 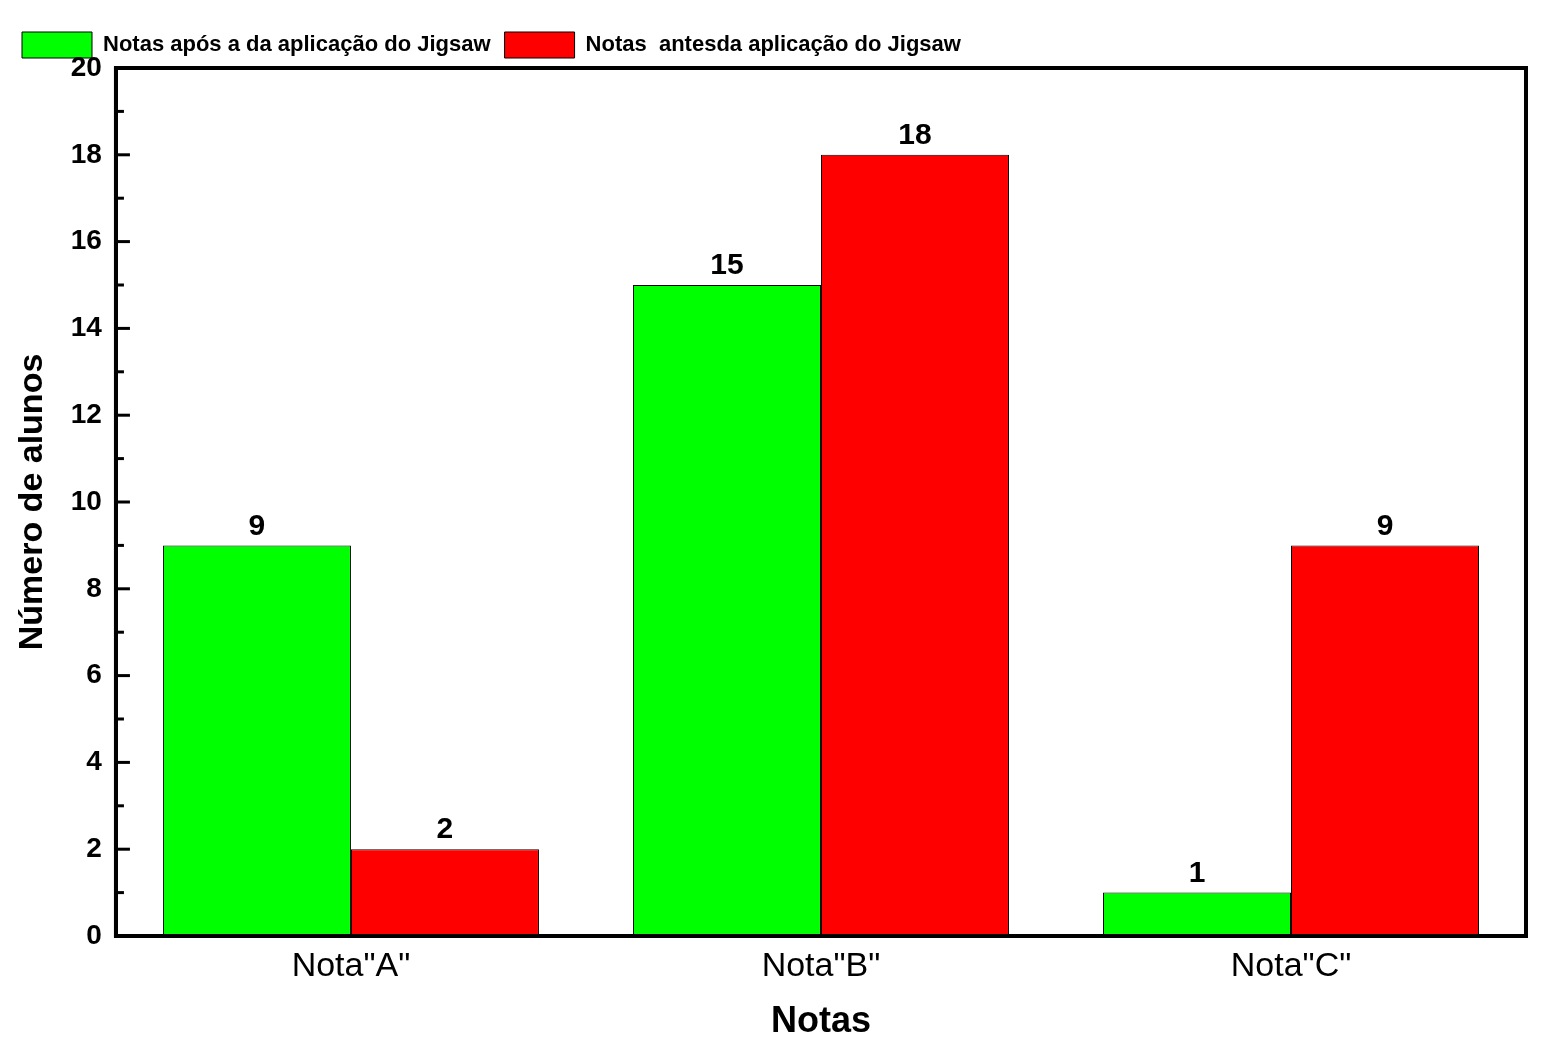 I want to click on data-label: 18, so click(x=915, y=134).